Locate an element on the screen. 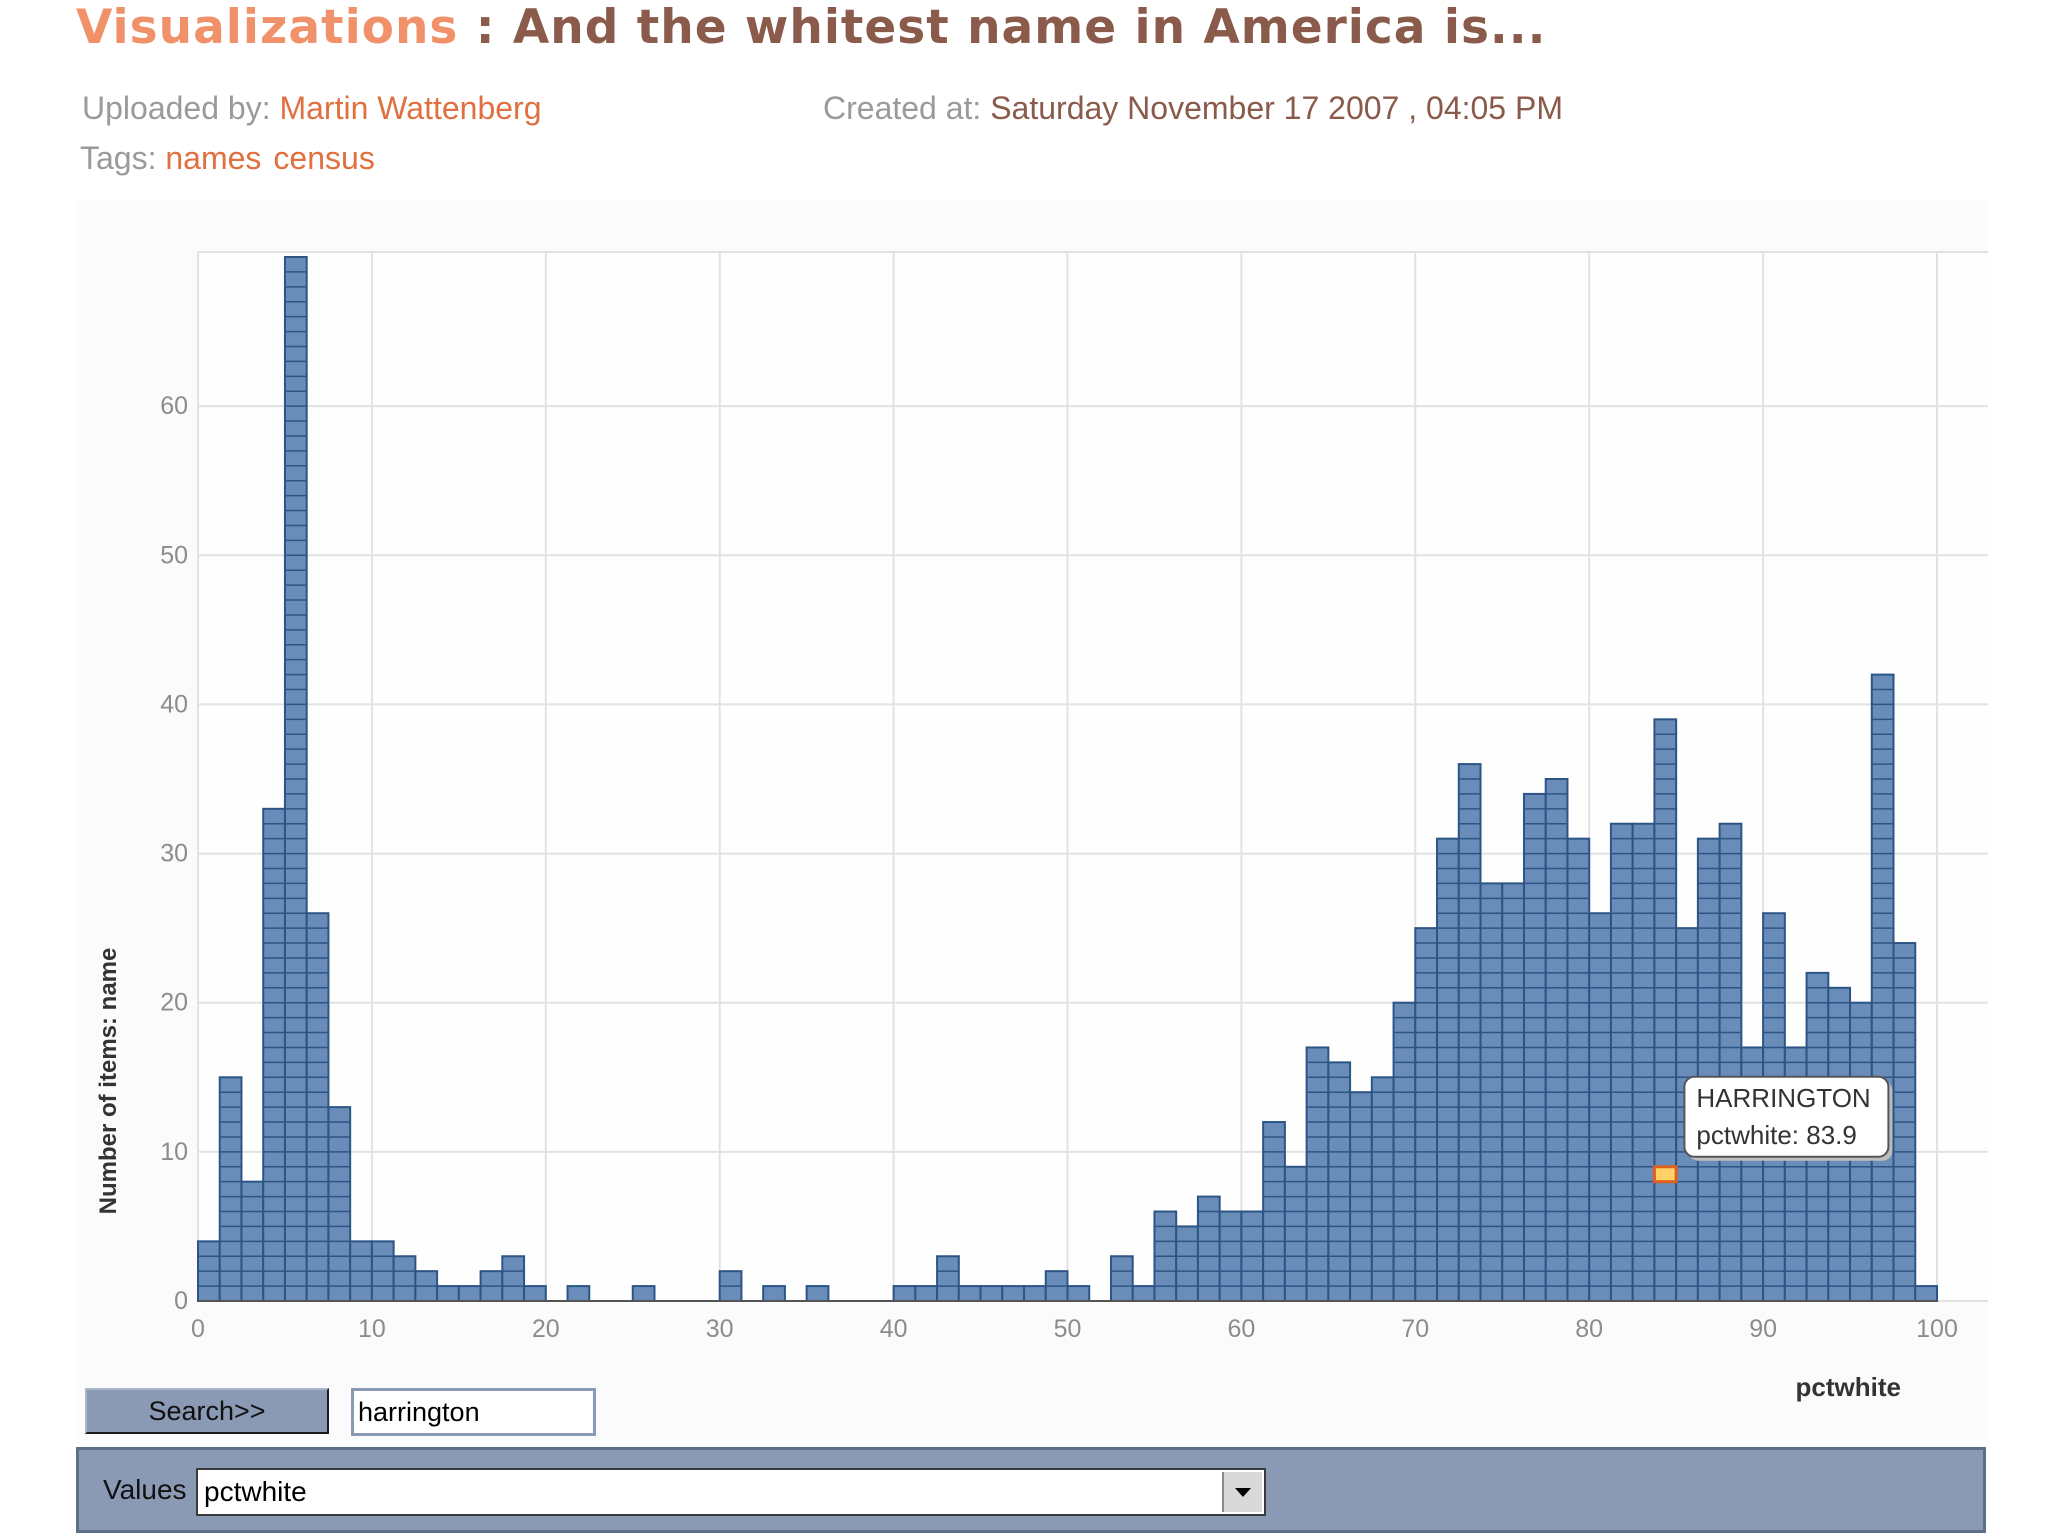 This screenshot has height=1536, width=2048. y-tick-label: 0 is located at coordinates (181, 1301).